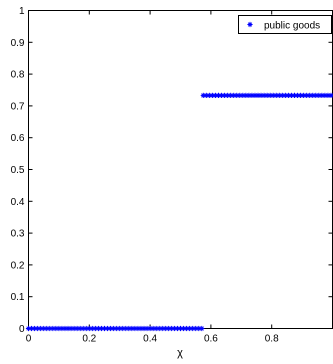  Describe the element at coordinates (89, 339) in the screenshot. I see `x-tick-label: 0.2` at that location.